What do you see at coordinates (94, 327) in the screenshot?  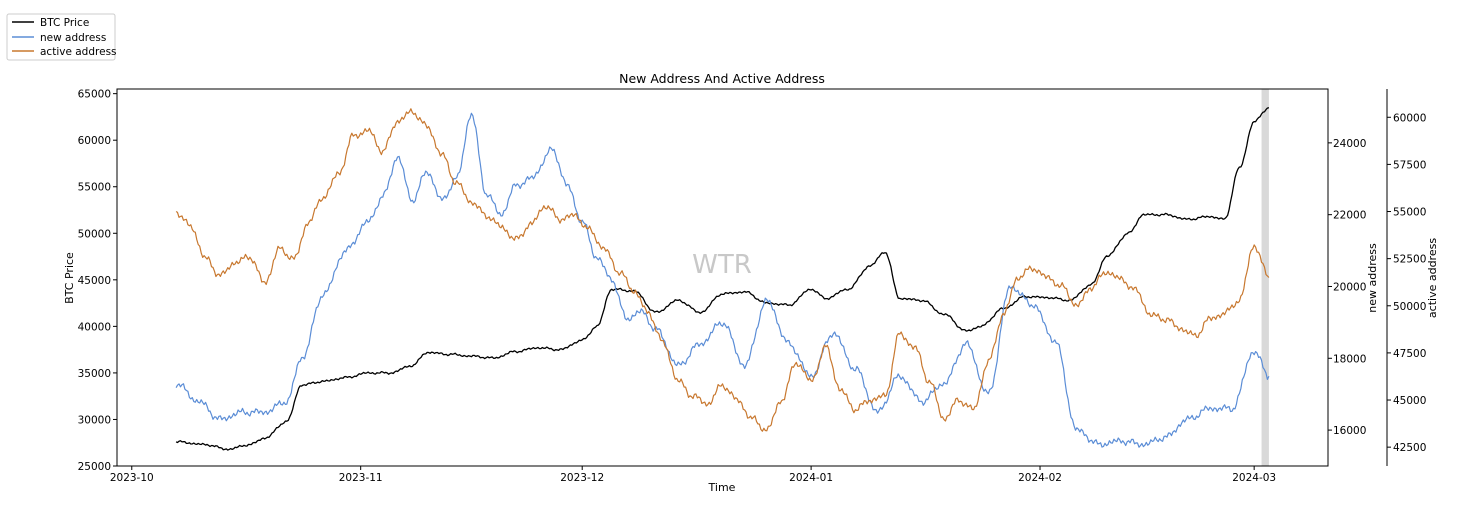 I see `left-tick-label: 40000` at bounding box center [94, 327].